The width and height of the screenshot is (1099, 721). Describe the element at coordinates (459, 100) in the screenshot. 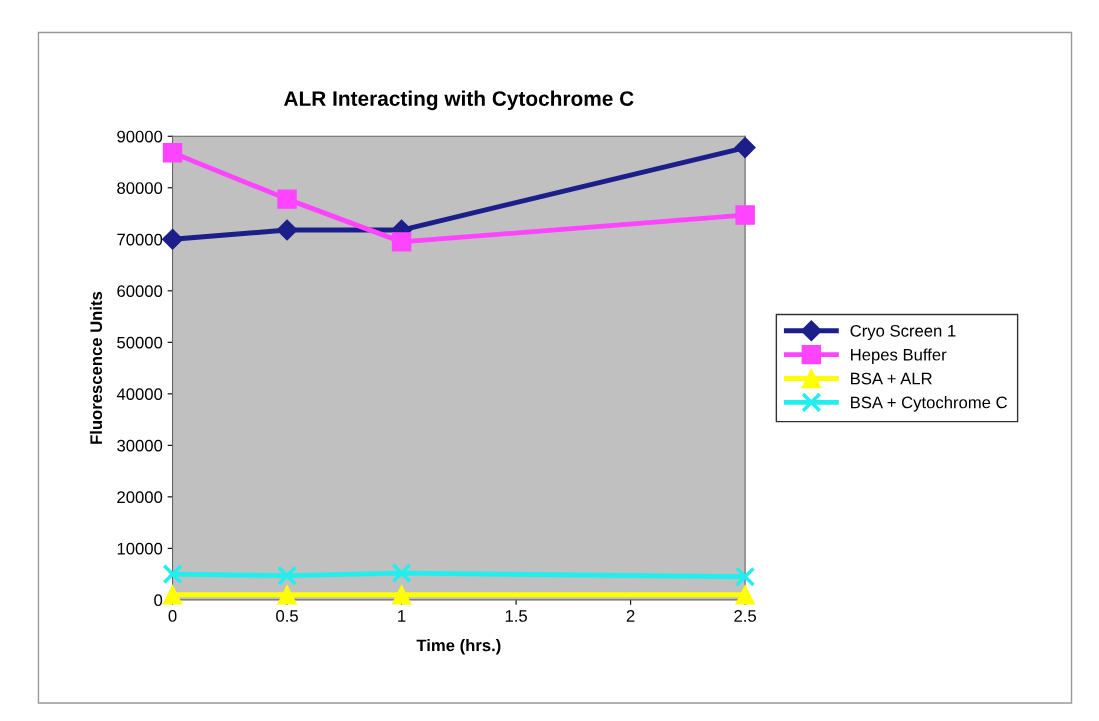

I see `chart-title: ALR Interacting with Cytochrome C` at that location.